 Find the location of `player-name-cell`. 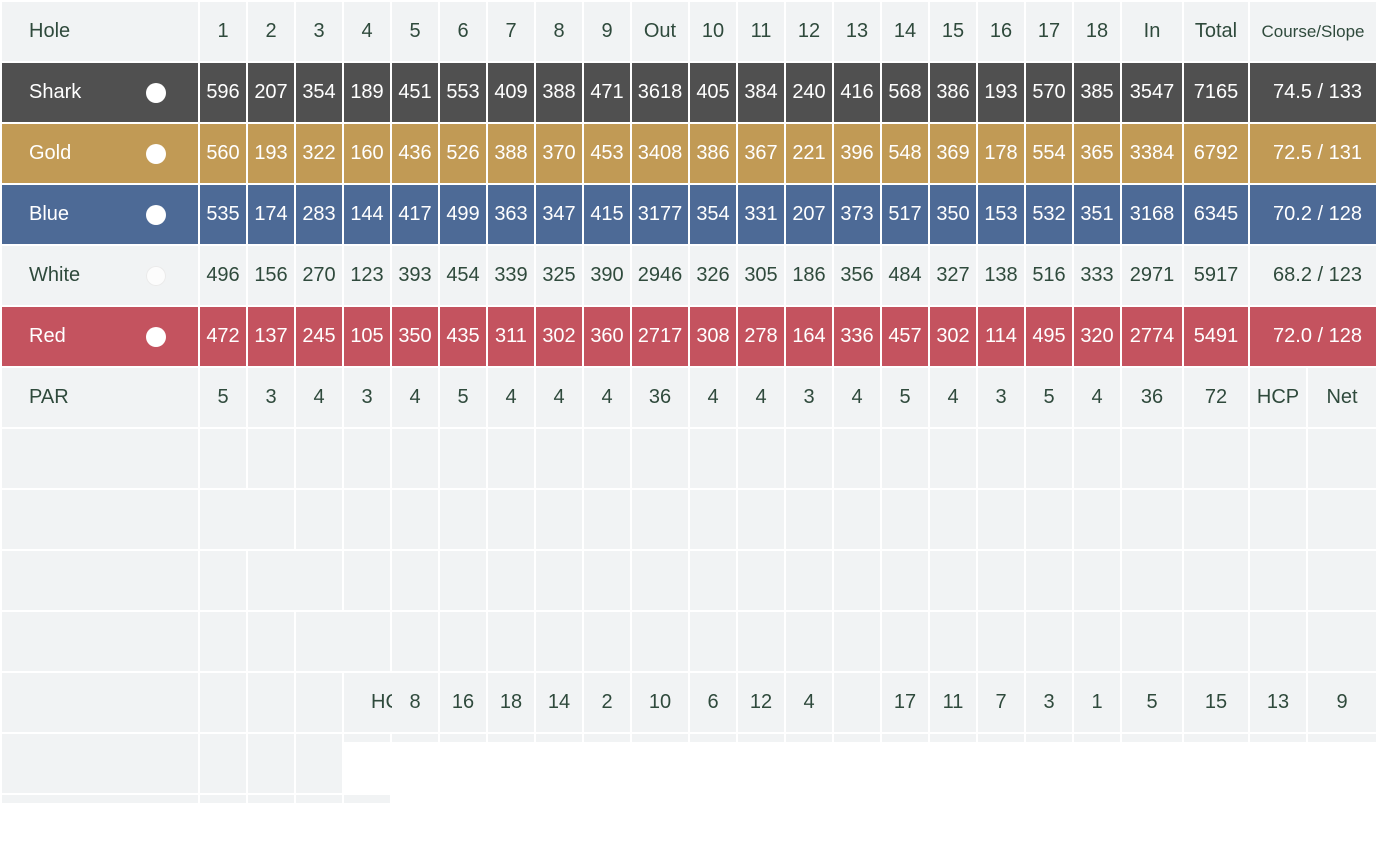

player-name-cell is located at coordinates (100, 458).